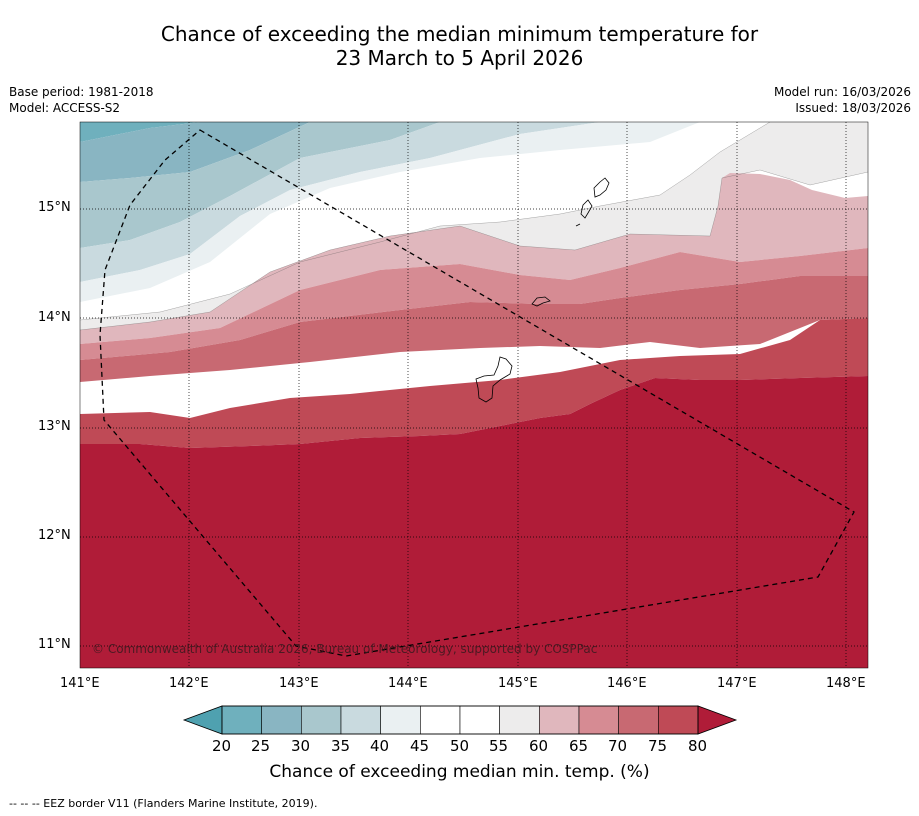  Describe the element at coordinates (54, 535) in the screenshot. I see `lat-label-12n: 12°N` at that location.